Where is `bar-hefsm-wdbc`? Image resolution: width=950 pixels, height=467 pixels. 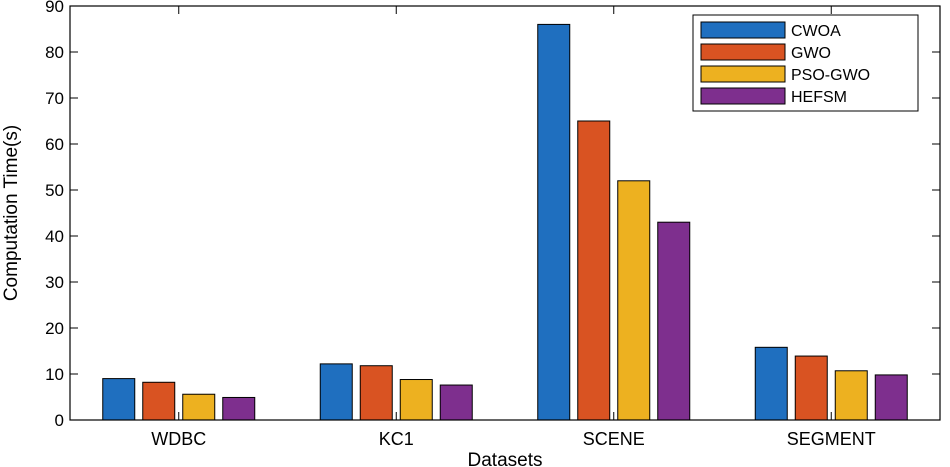 bar-hefsm-wdbc is located at coordinates (239, 408).